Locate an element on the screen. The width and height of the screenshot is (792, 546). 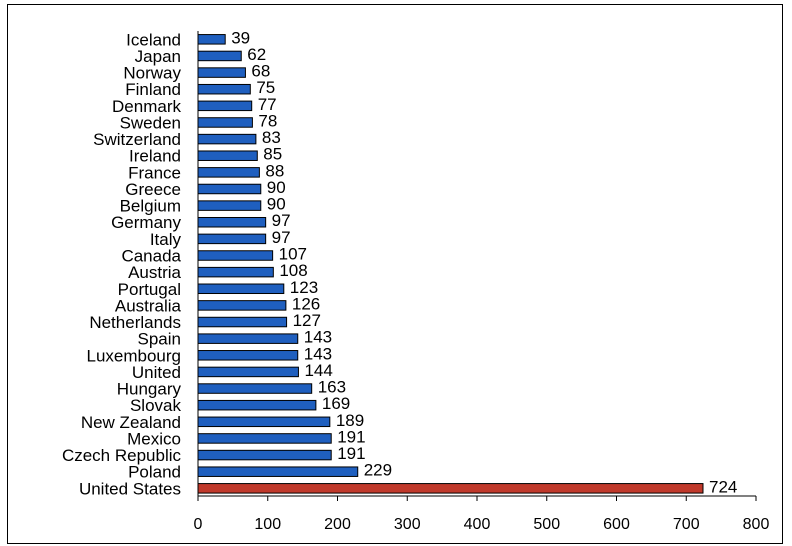
value-label: 724 is located at coordinates (723, 486).